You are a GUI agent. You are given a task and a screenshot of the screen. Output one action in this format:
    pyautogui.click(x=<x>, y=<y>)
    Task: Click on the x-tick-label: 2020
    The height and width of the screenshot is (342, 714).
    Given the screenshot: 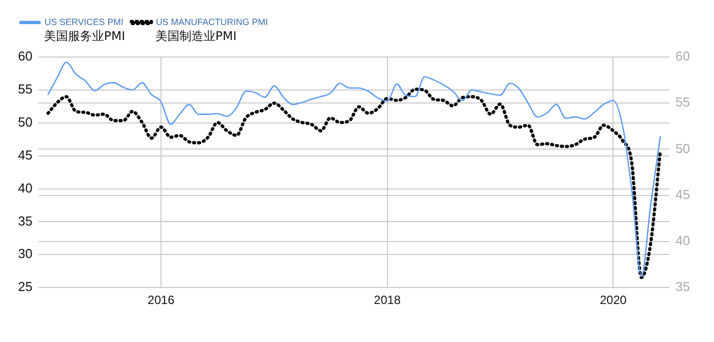 What is the action you would take?
    pyautogui.click(x=613, y=300)
    